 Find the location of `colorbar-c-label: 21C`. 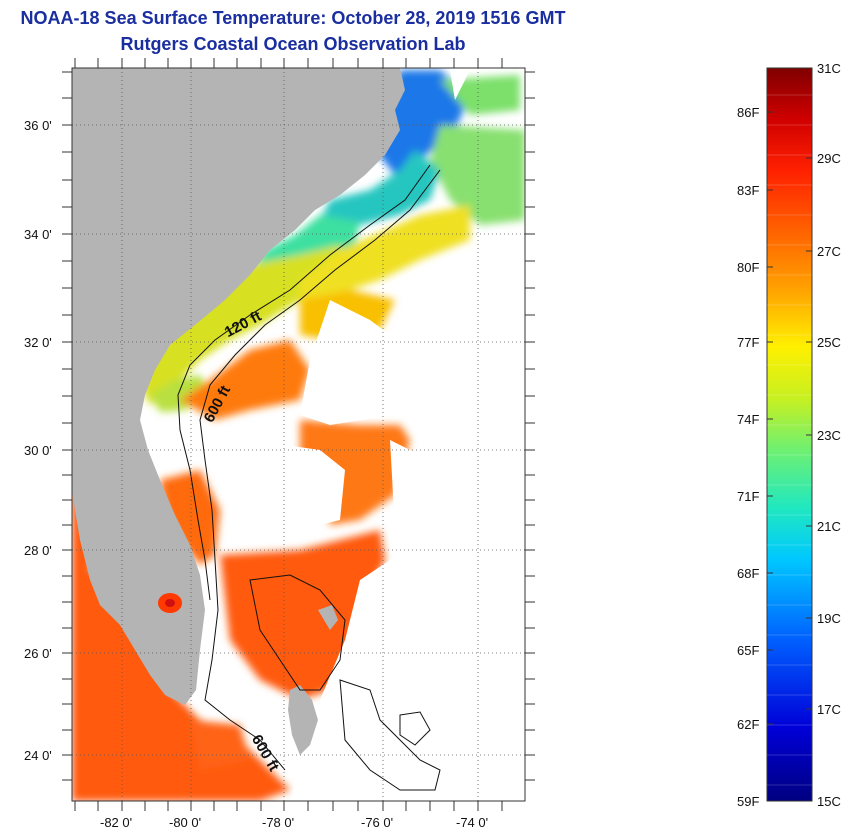

colorbar-c-label: 21C is located at coordinates (829, 526).